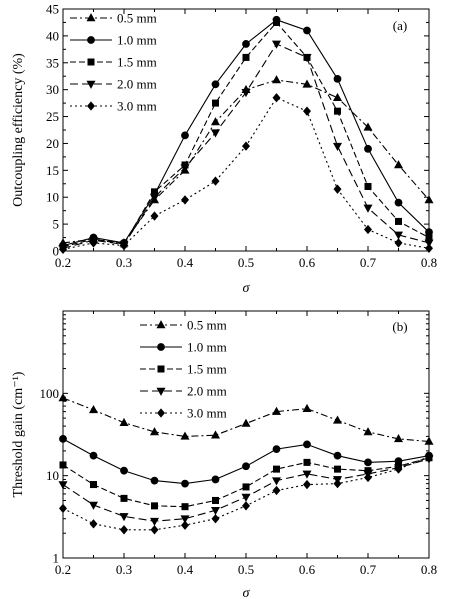  Describe the element at coordinates (247, 592) in the screenshot. I see `x-axis-title: σ` at that location.